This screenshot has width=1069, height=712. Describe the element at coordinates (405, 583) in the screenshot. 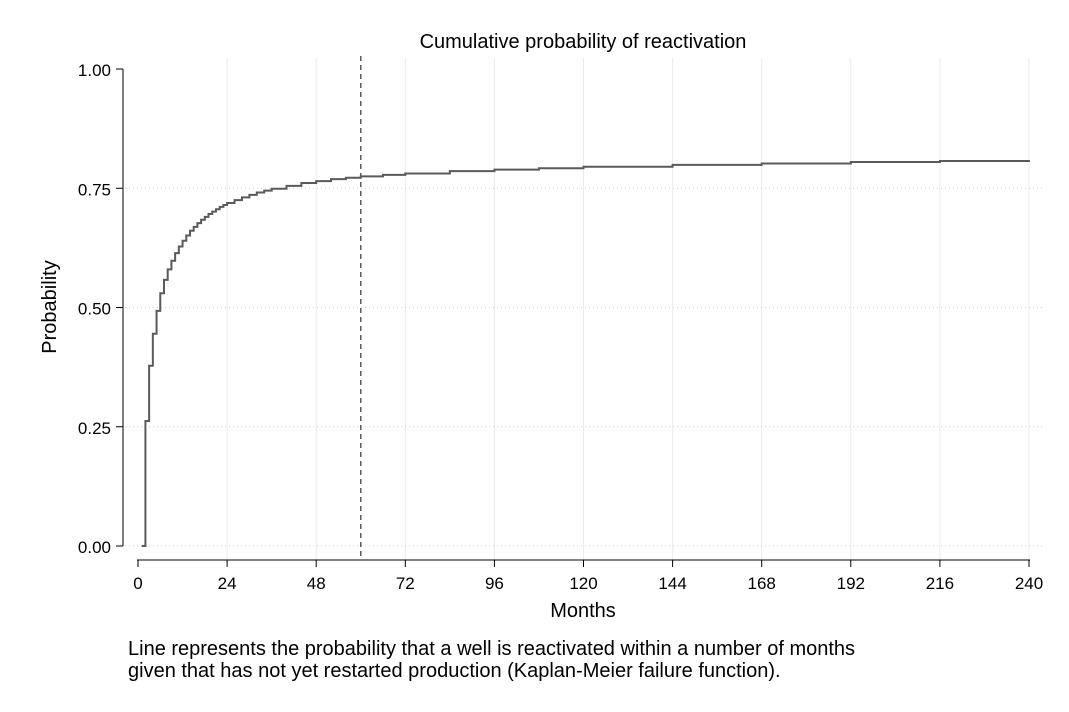

I see `x-tick-label: 72` at that location.